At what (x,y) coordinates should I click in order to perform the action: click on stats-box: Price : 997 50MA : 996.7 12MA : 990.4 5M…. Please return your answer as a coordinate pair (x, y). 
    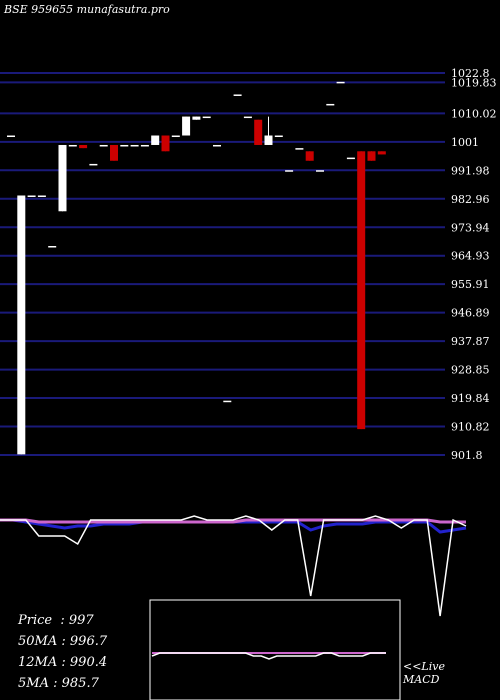
    Looking at the image, I should click on (62, 652).